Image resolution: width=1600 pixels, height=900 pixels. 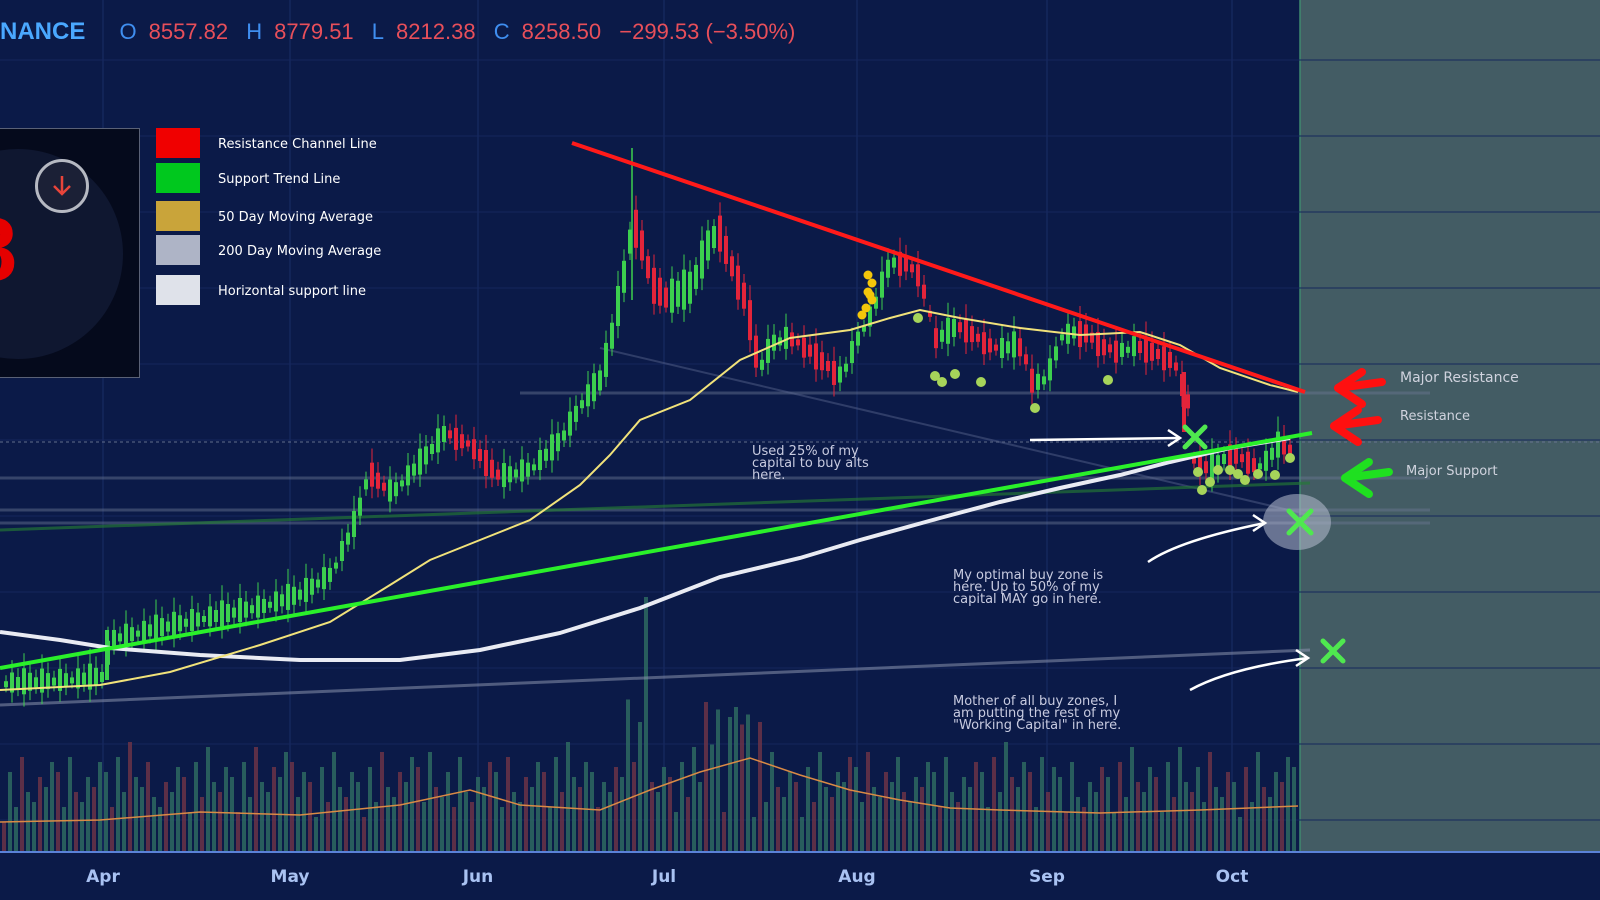 What do you see at coordinates (62, 186) in the screenshot?
I see `down-arrow-icon` at bounding box center [62, 186].